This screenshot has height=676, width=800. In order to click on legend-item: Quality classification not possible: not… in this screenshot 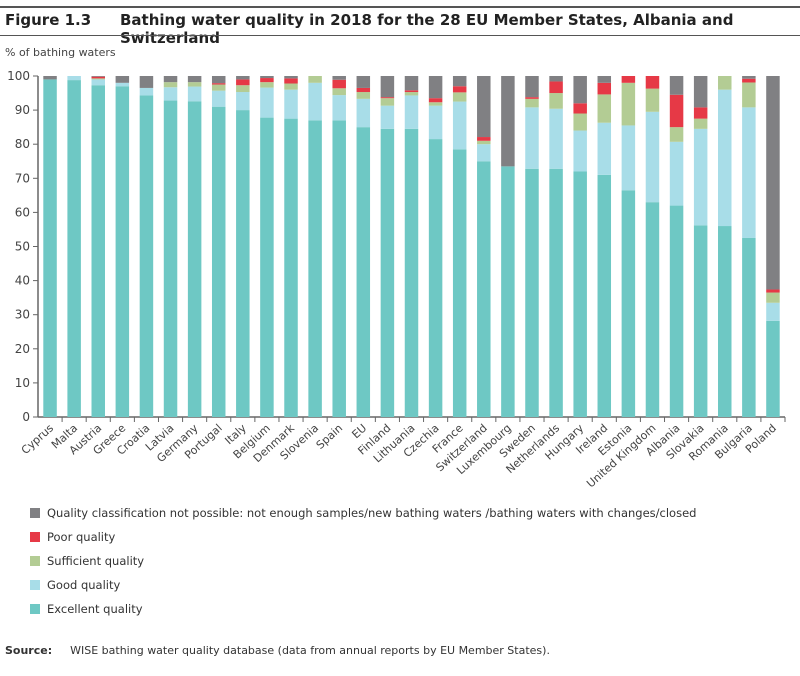, I will do `click(363, 513)`.